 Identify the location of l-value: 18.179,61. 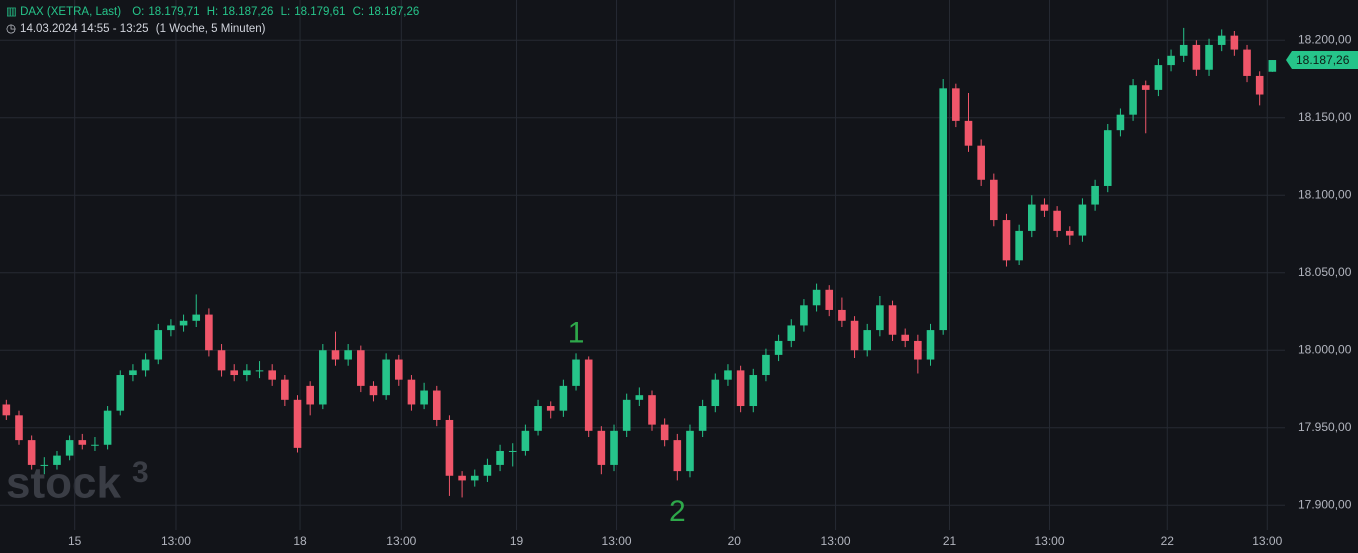
(320, 12).